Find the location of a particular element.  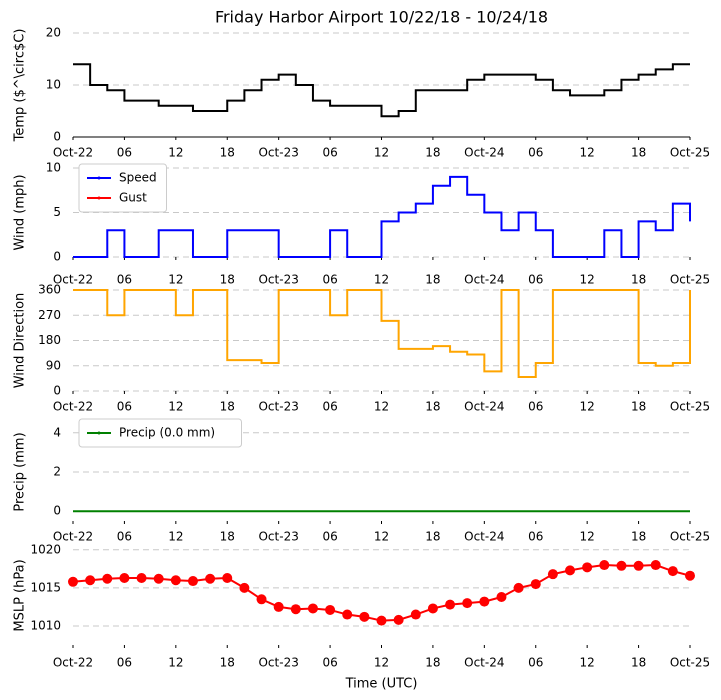

y-axis-label: Temp ($^\circ$C) is located at coordinates (20, 86).